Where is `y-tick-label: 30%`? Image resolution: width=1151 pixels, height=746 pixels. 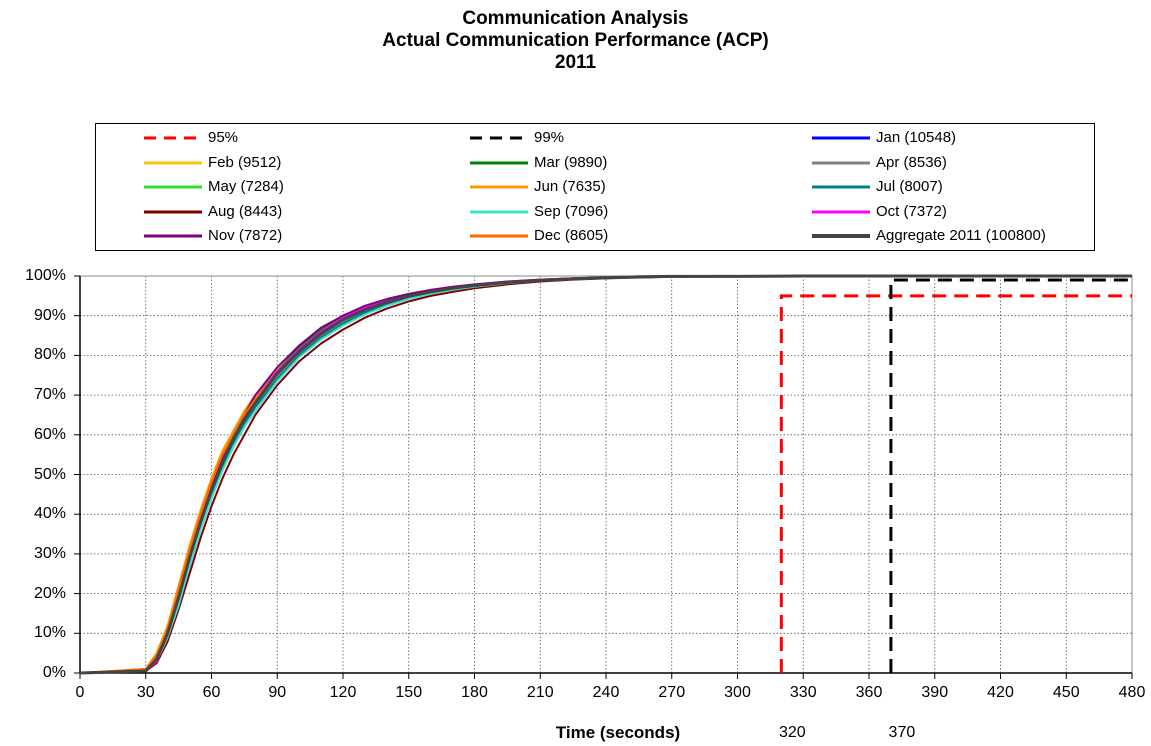 y-tick-label: 30% is located at coordinates (49, 553).